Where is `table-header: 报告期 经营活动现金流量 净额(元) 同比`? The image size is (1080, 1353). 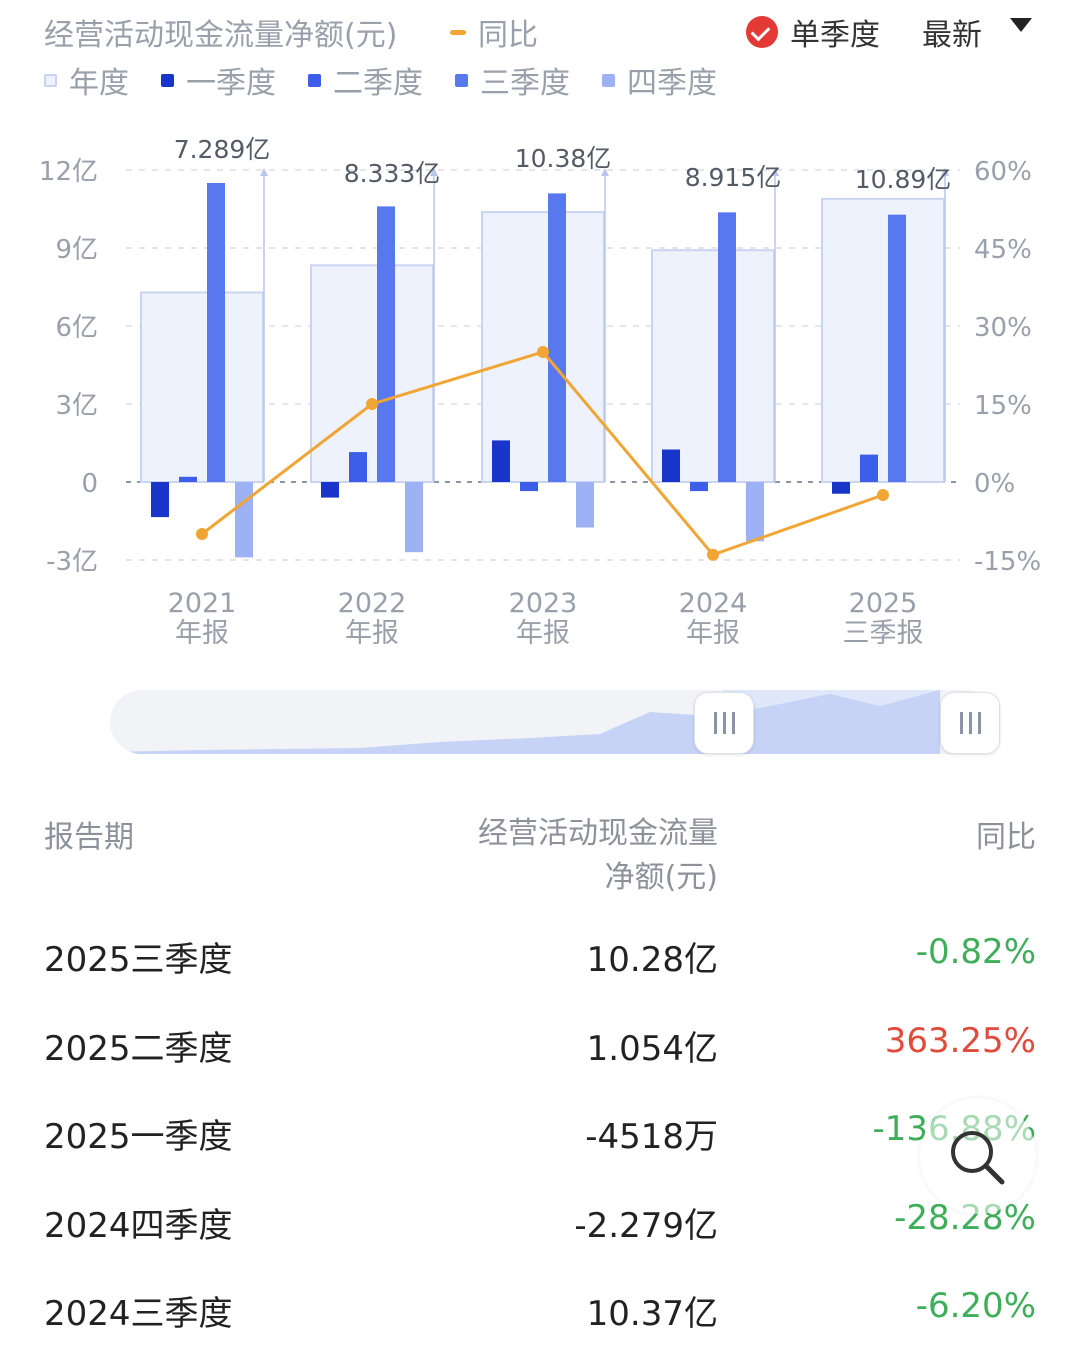 table-header: 报告期 经营活动现金流量 净额(元) 同比 is located at coordinates (540, 855).